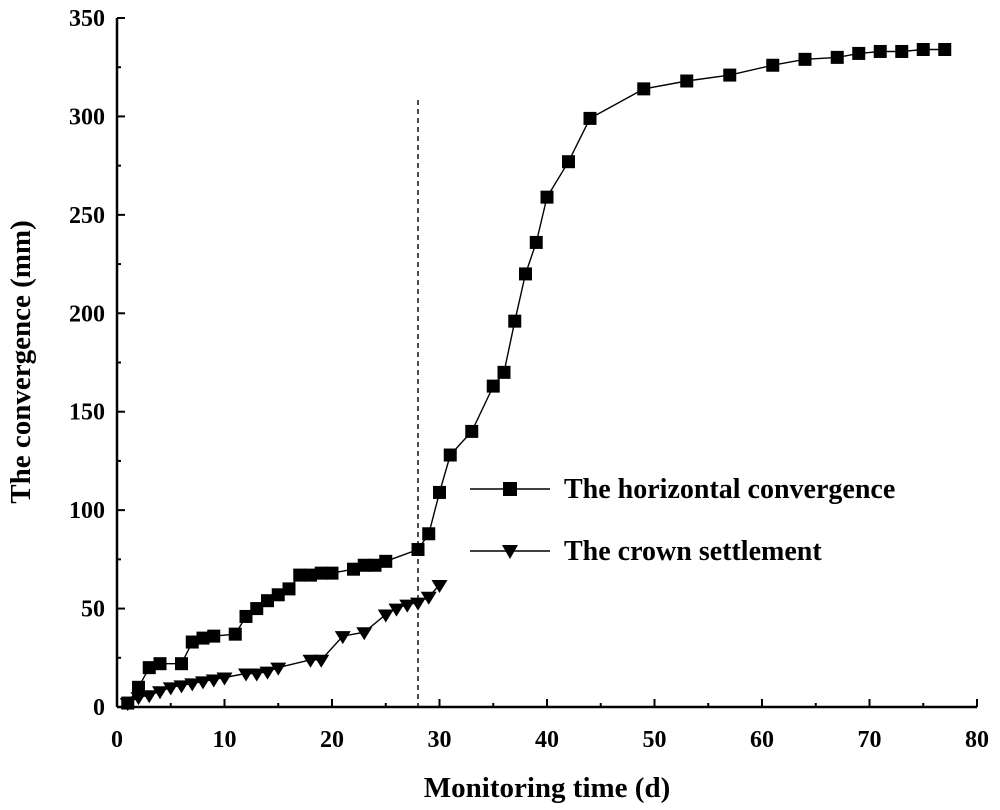 This screenshot has height=810, width=1000. What do you see at coordinates (510, 552) in the screenshot?
I see `legend-triangle-marker` at bounding box center [510, 552].